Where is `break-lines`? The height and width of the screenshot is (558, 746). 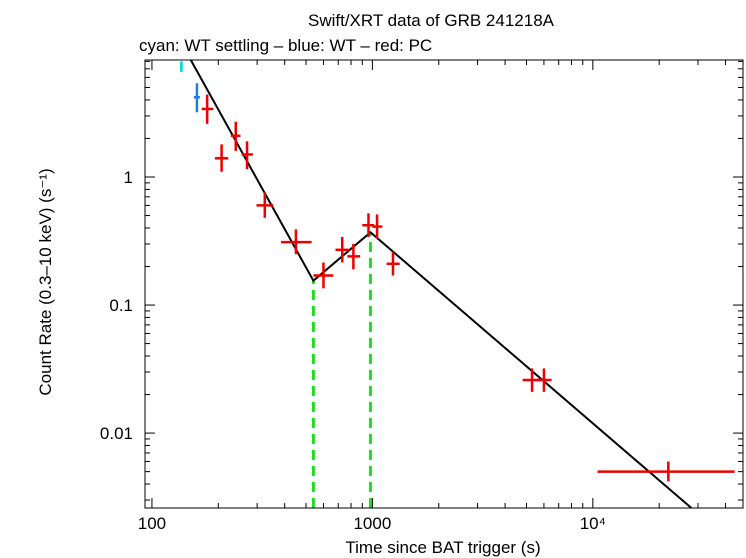
break-lines is located at coordinates (341, 370).